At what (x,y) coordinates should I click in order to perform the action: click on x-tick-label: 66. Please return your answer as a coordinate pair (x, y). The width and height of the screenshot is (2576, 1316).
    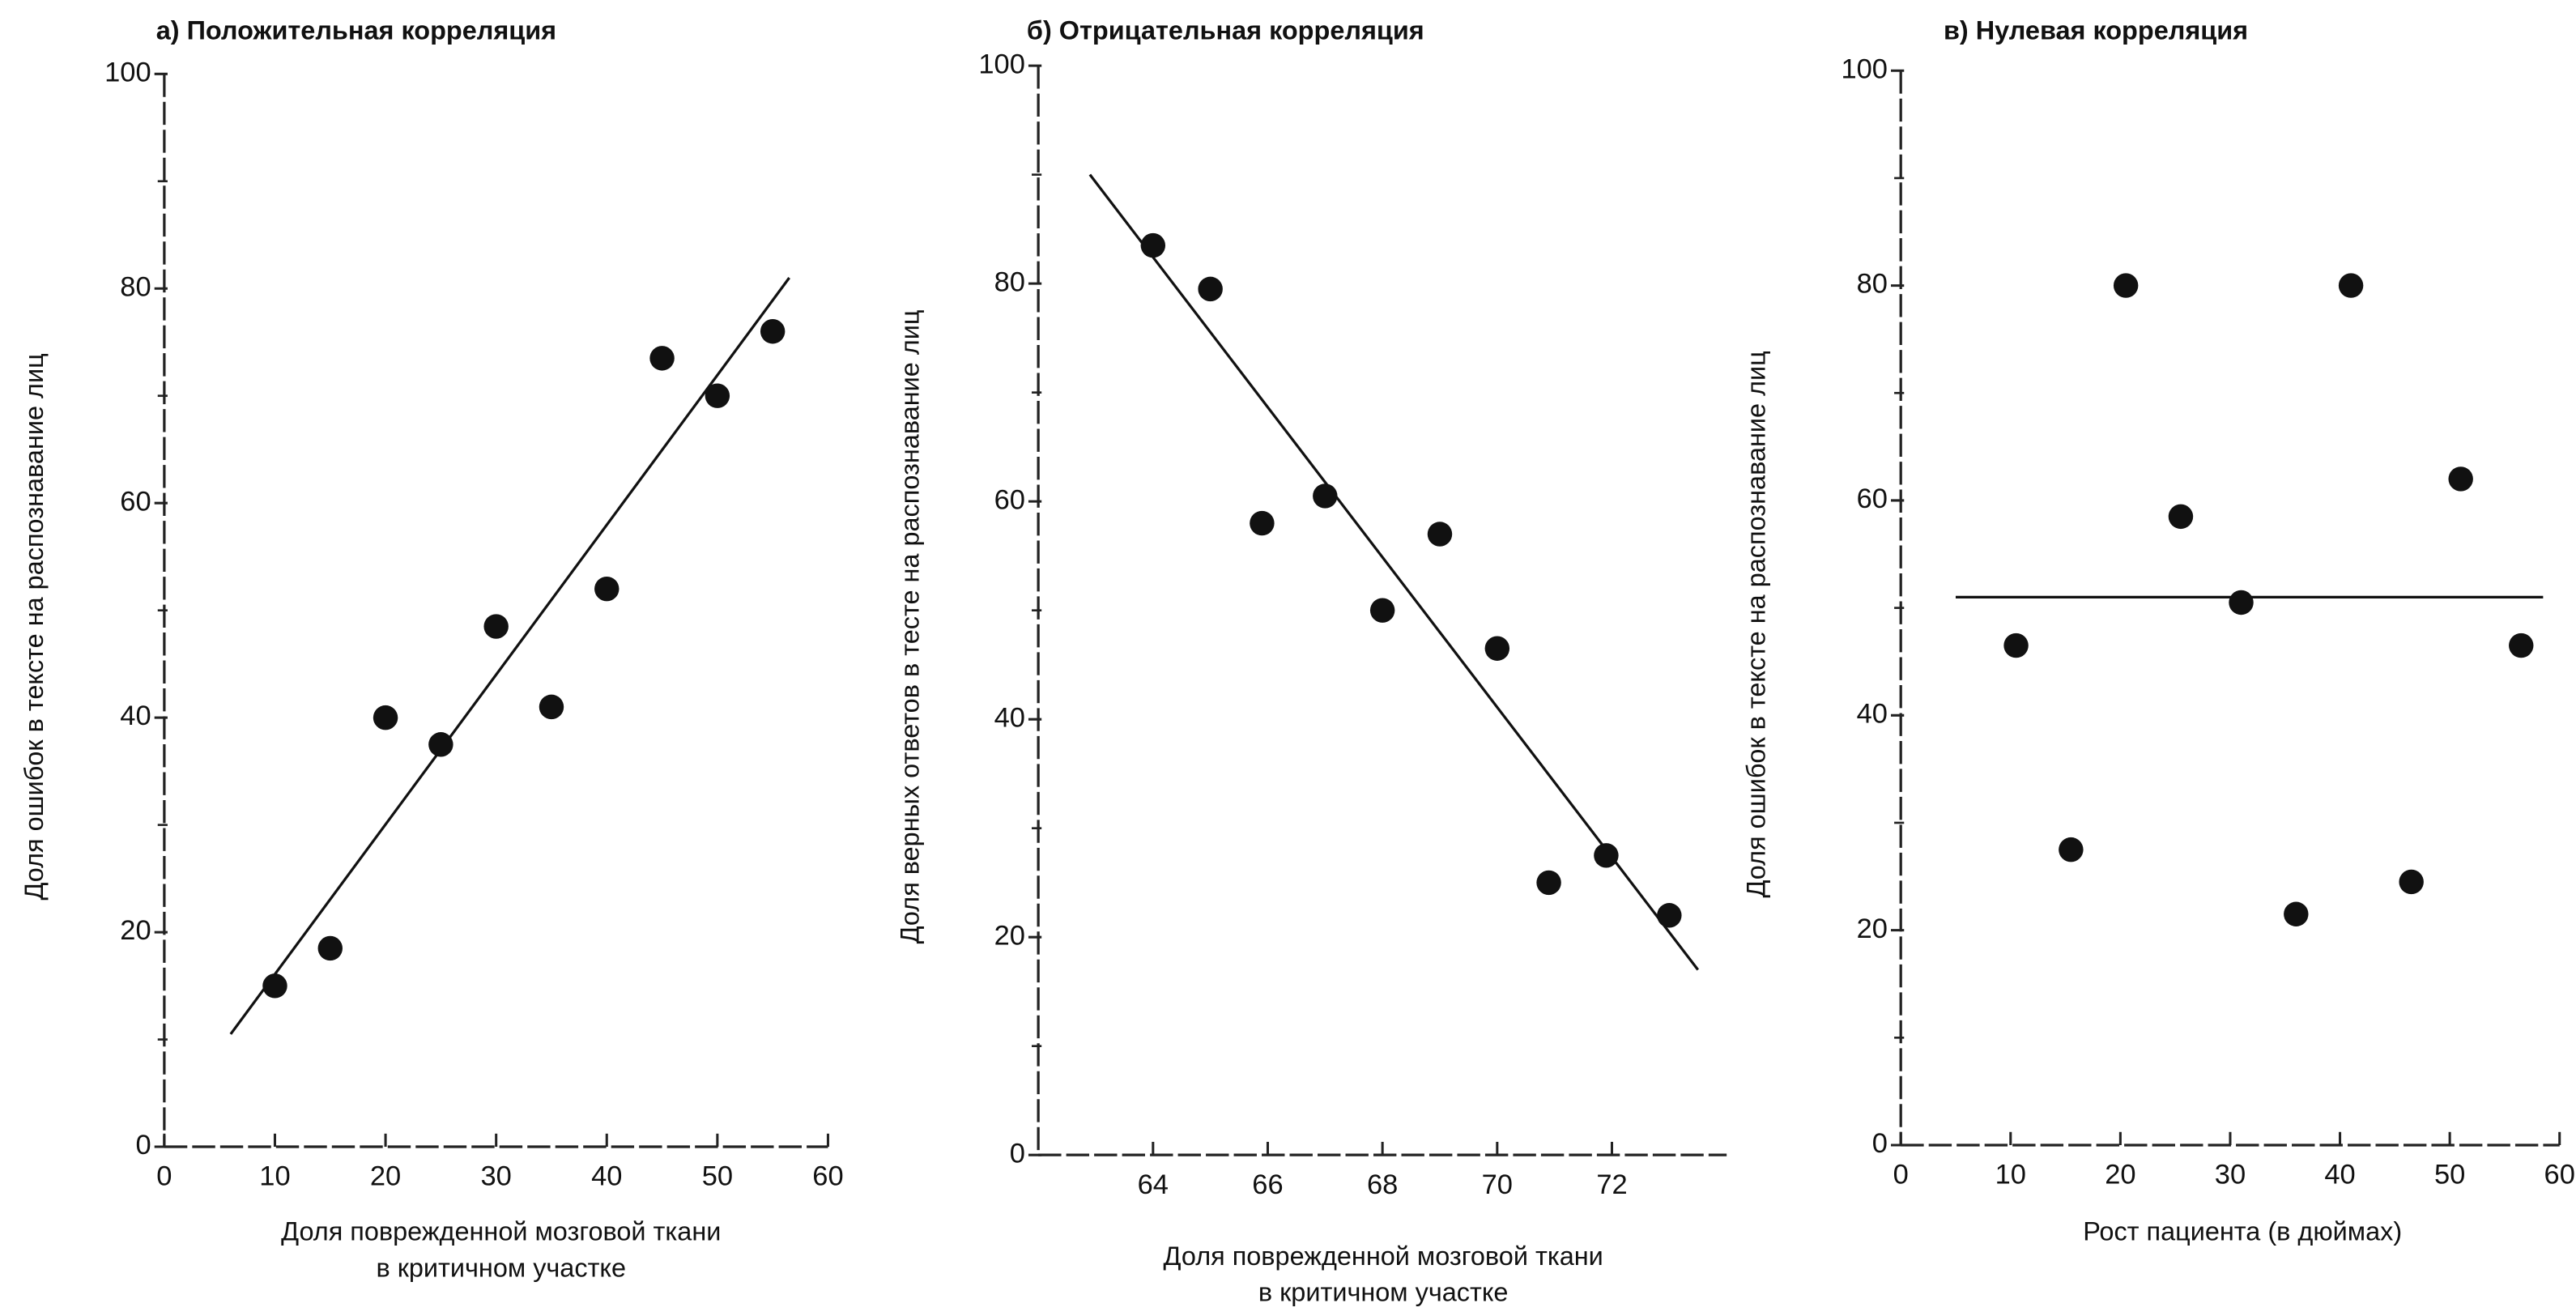
    Looking at the image, I should click on (1267, 1184).